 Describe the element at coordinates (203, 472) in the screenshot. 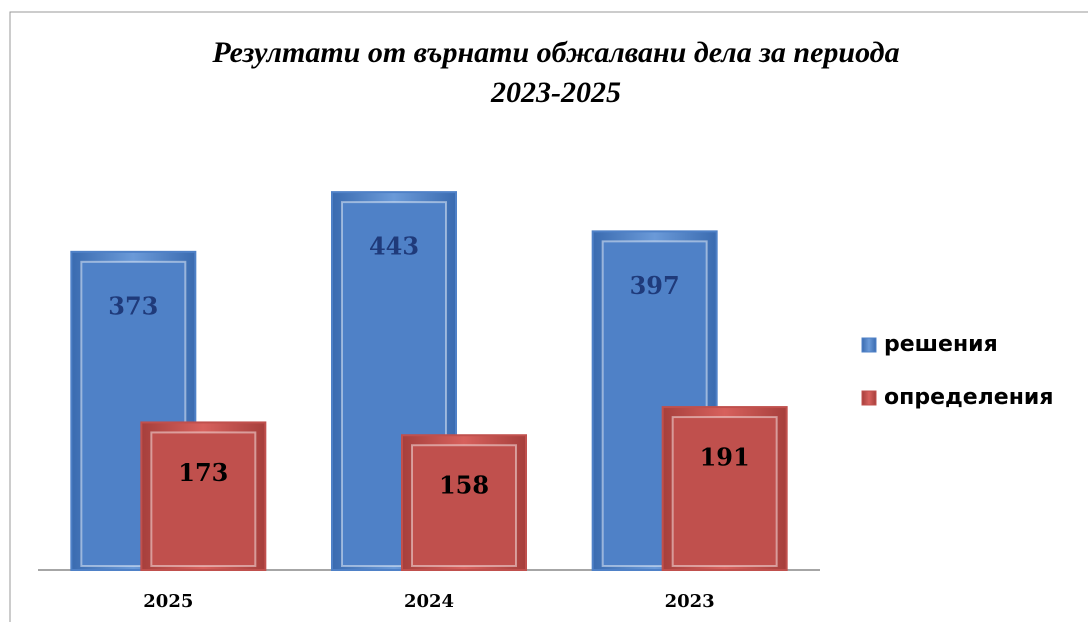

I see `data-label: 173` at that location.